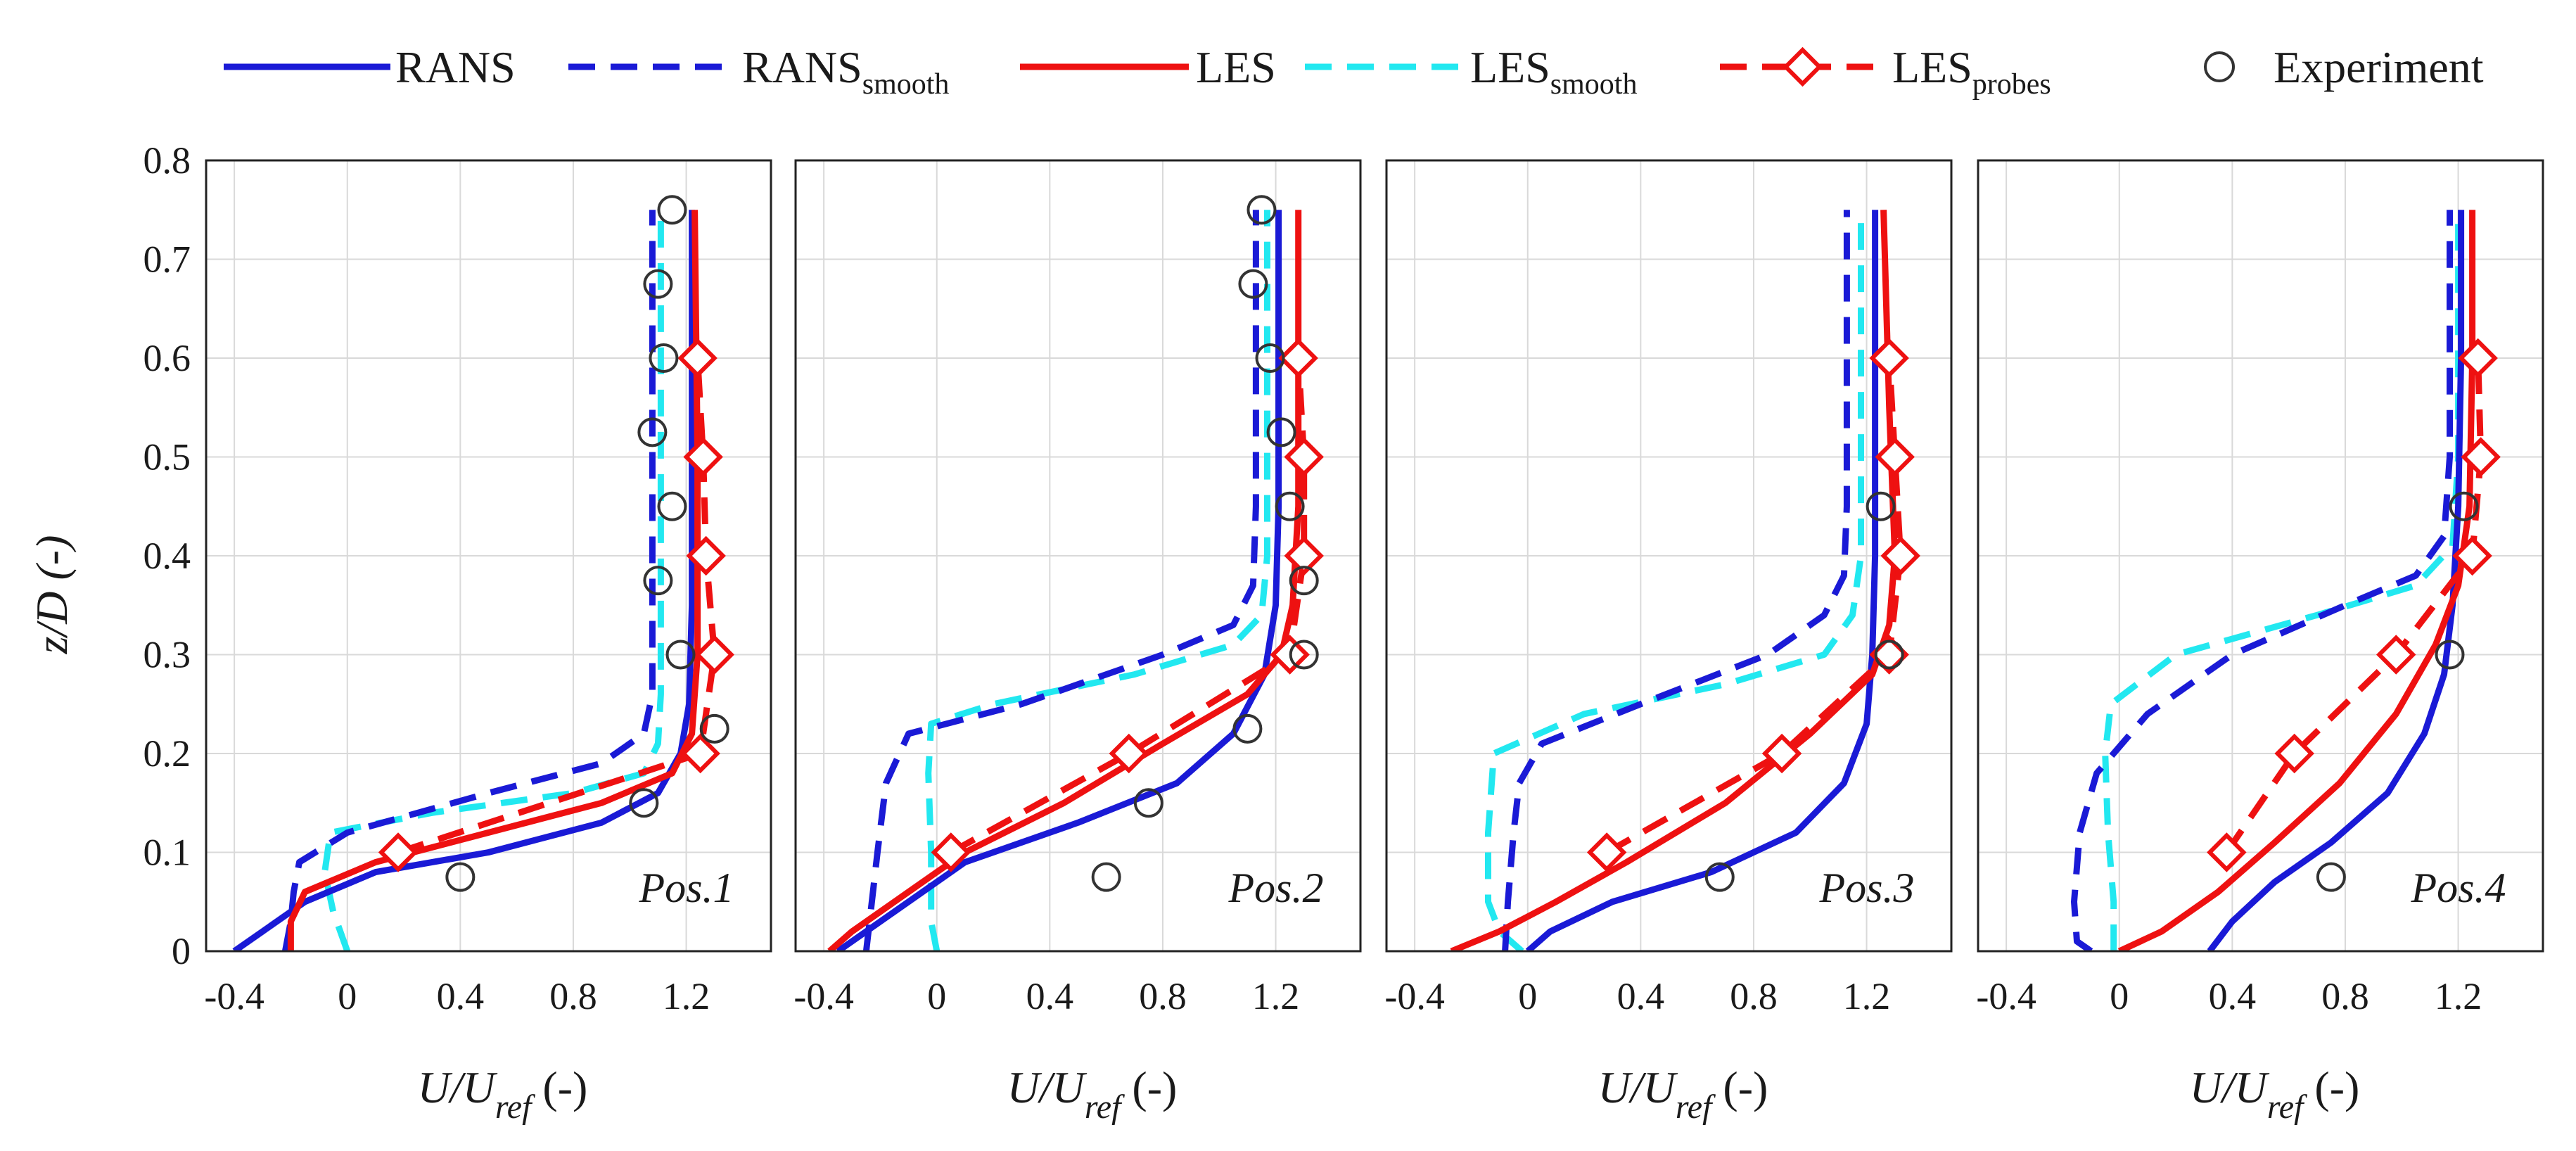  Describe the element at coordinates (2458, 888) in the screenshot. I see `panel-label: Pos.4` at that location.